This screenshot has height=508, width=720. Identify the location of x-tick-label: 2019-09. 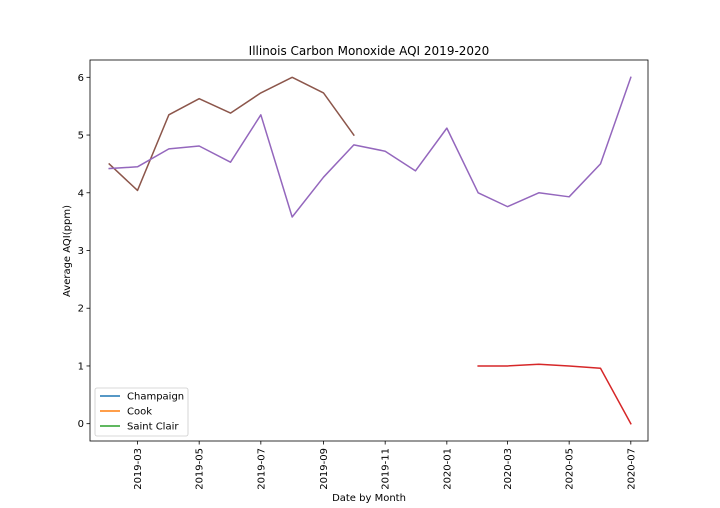
(324, 469).